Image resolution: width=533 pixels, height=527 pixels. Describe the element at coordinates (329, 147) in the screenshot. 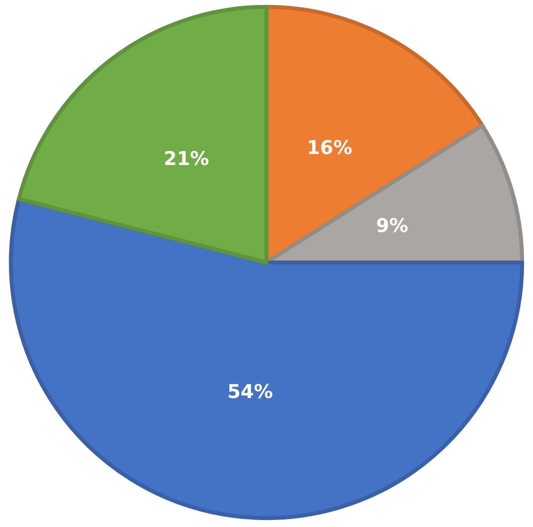

I see `data-label: 16%` at that location.